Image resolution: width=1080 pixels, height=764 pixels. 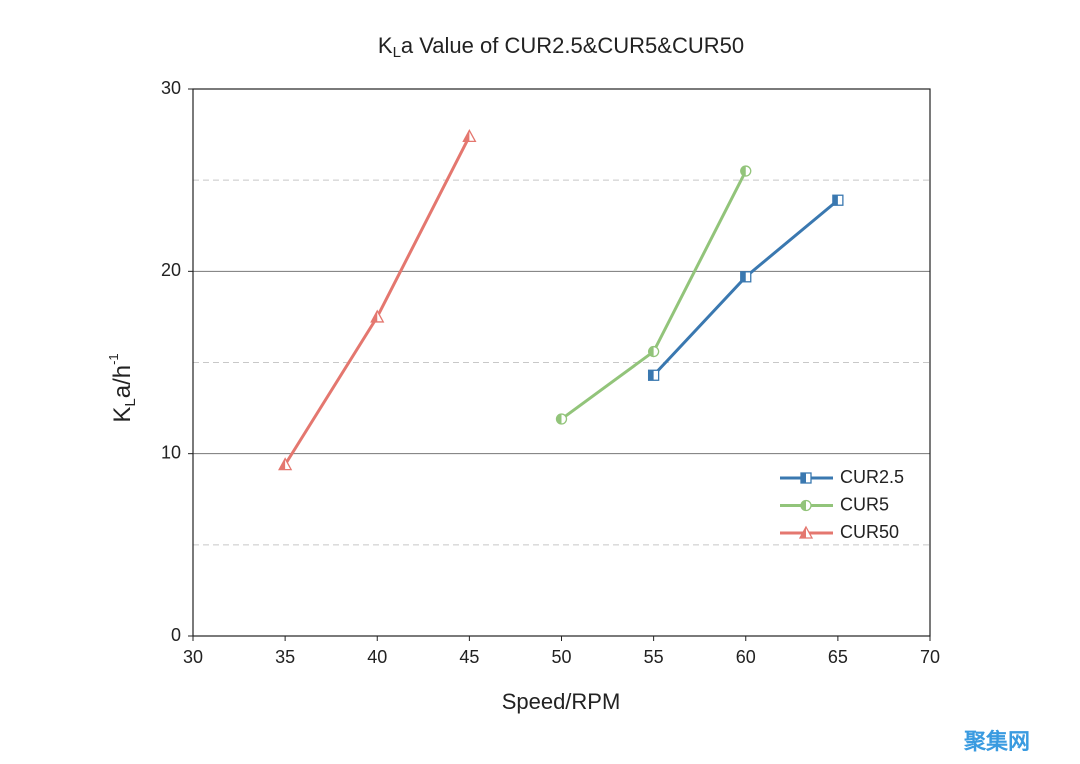 What do you see at coordinates (122, 415) in the screenshot?
I see `y-label-main: K` at bounding box center [122, 415].